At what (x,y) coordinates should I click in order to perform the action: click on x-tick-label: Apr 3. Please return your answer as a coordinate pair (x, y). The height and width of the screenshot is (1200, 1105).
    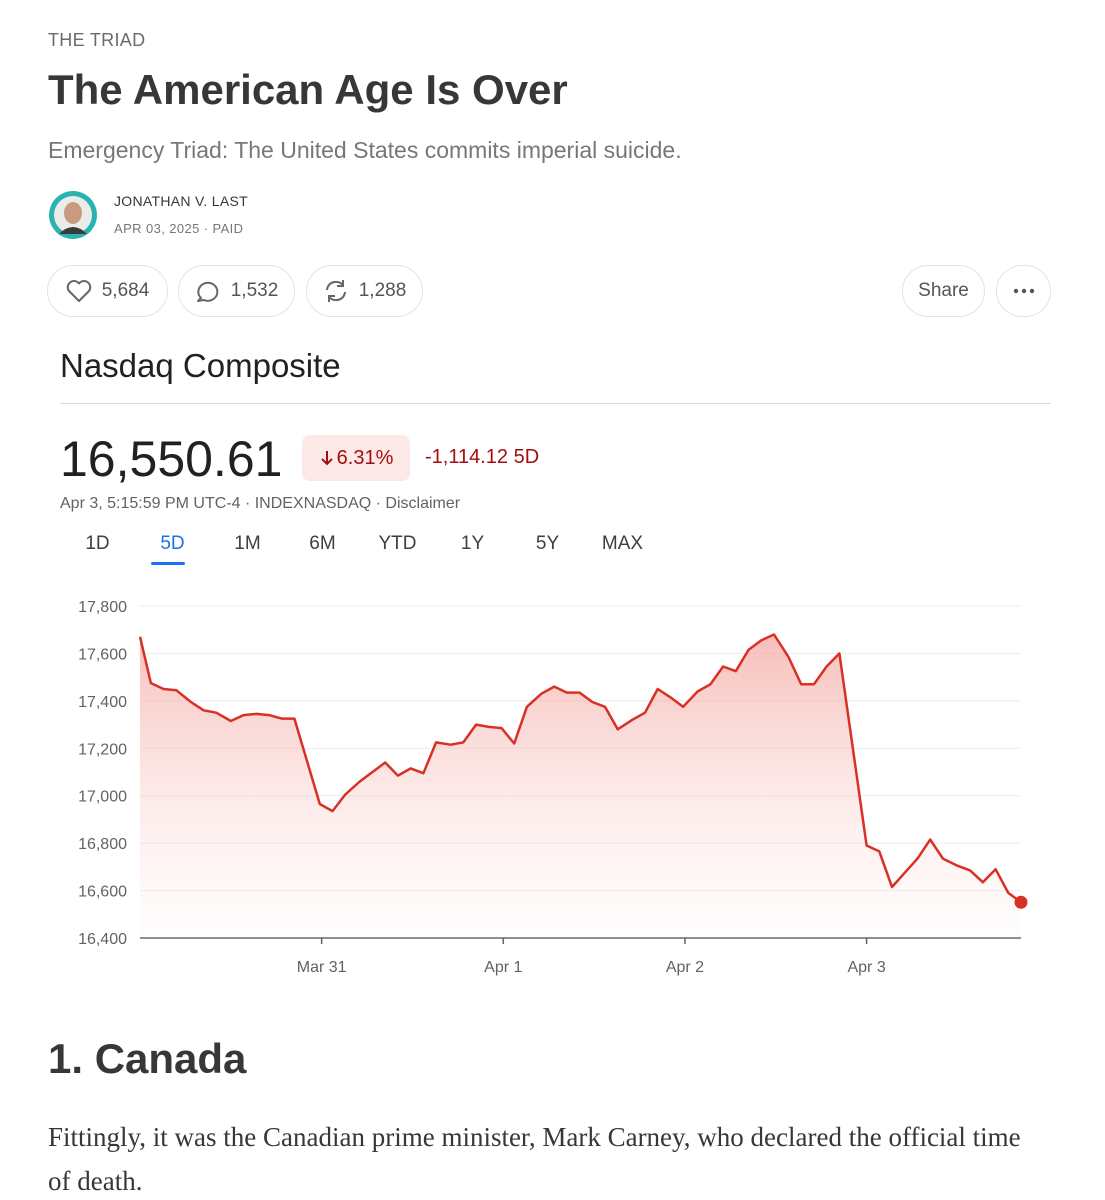
    Looking at the image, I should click on (866, 967).